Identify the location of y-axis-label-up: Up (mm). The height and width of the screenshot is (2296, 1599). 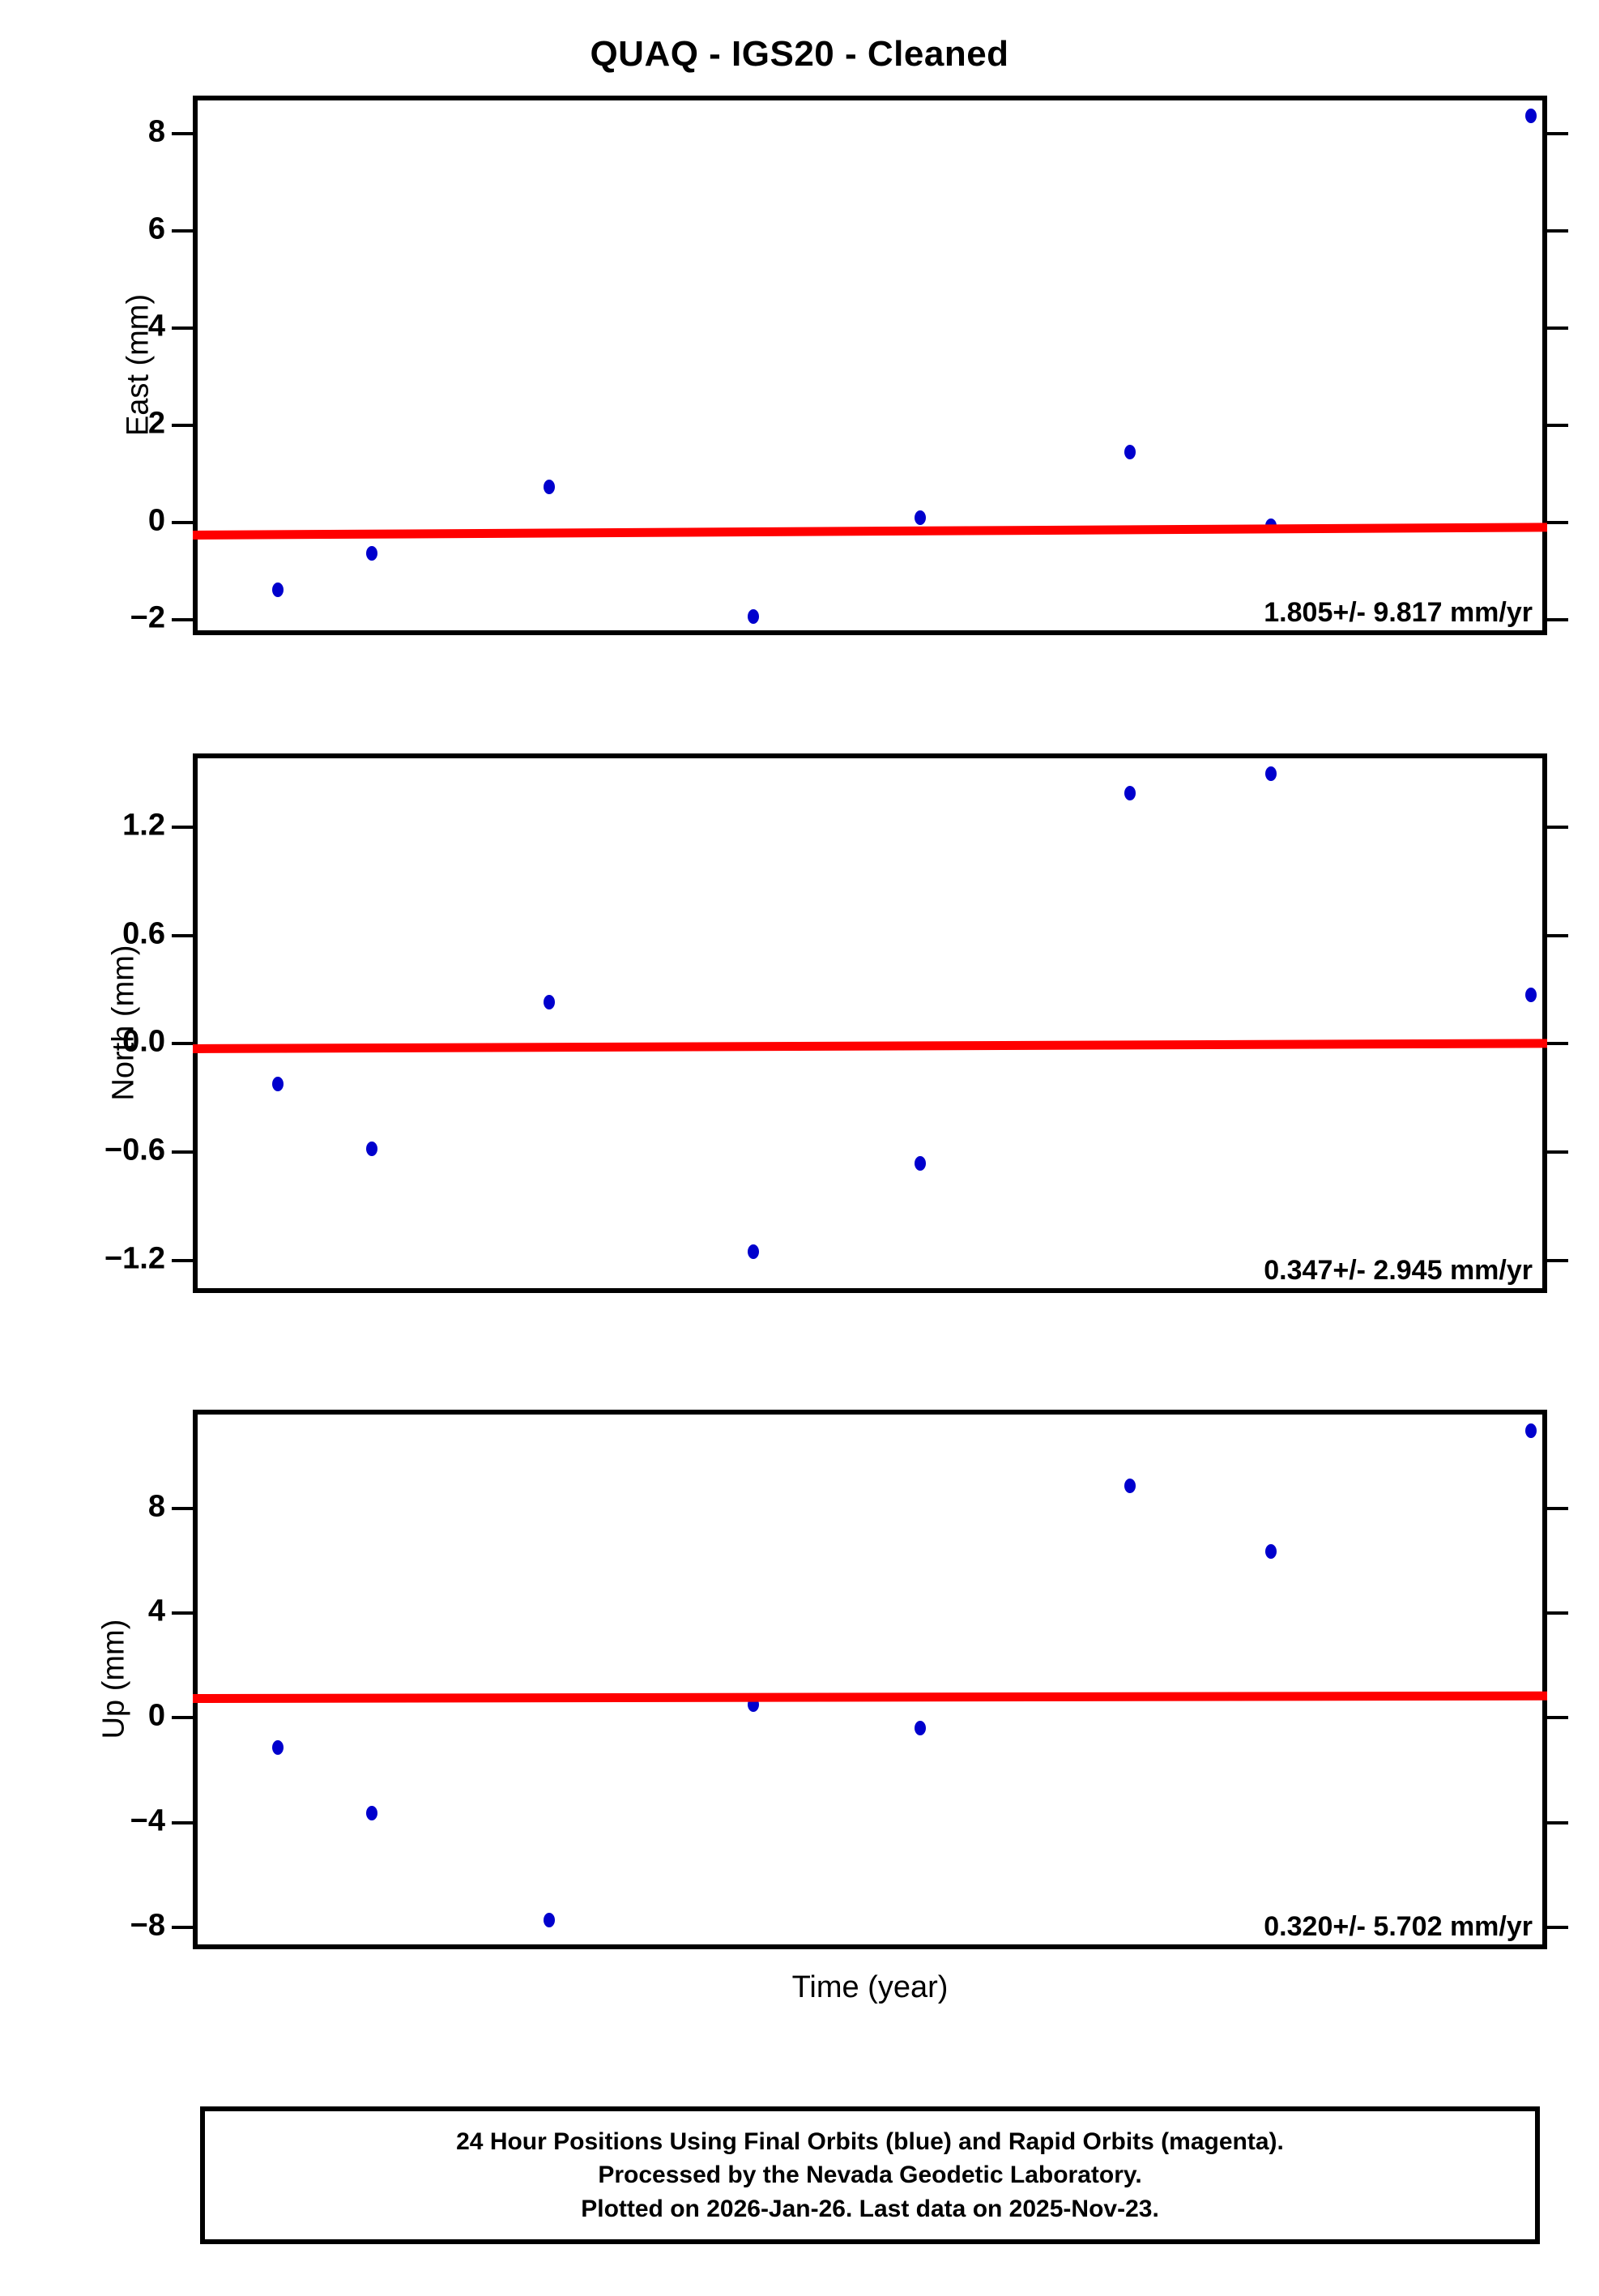
(113, 1679).